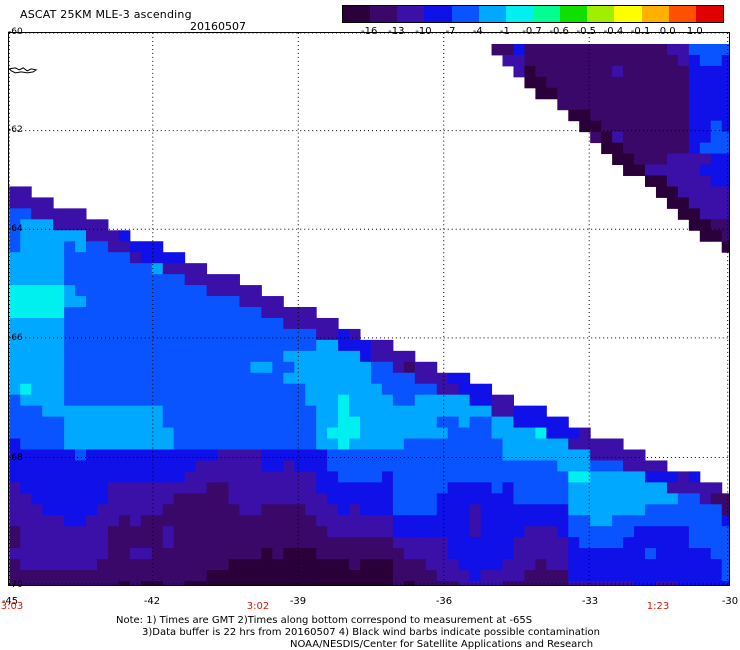 The width and height of the screenshot is (740, 650). I want to click on colorbar-tick-label: -0.7, so click(532, 31).